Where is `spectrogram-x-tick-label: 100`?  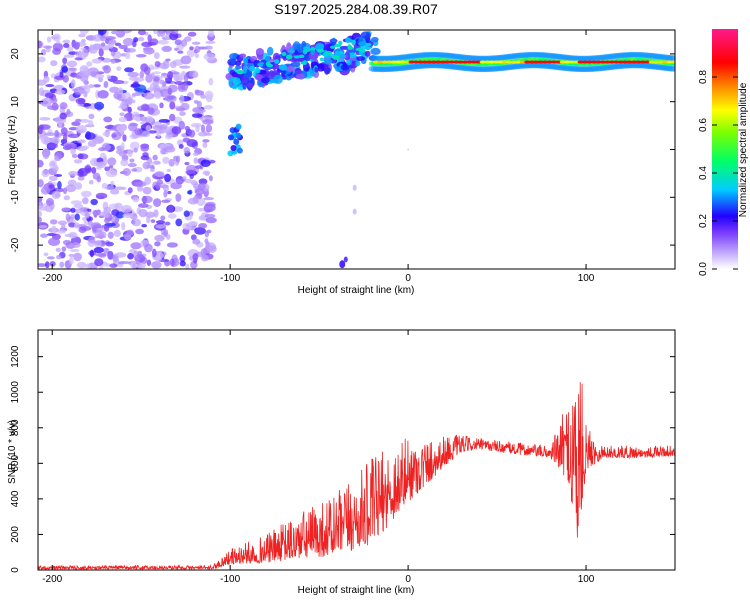 spectrogram-x-tick-label: 100 is located at coordinates (586, 278).